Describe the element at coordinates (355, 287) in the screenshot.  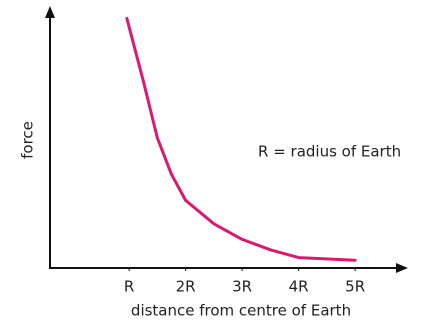
I see `x-tick-label: 5R` at that location.